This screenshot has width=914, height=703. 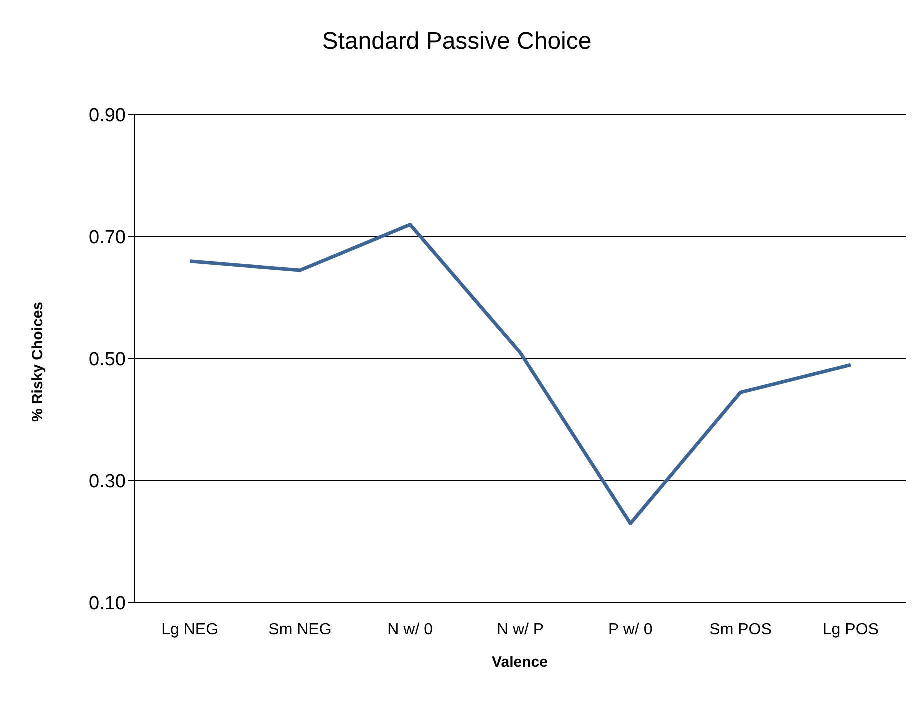 I want to click on y-axis-title: % Risky Choices, so click(x=38, y=362).